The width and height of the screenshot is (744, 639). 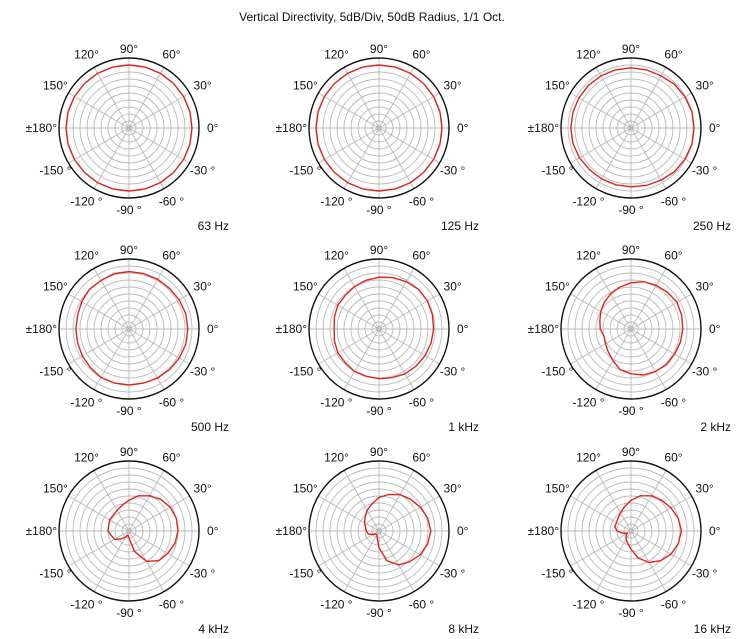 What do you see at coordinates (712, 629) in the screenshot?
I see `frequency-label: 16 kHz` at bounding box center [712, 629].